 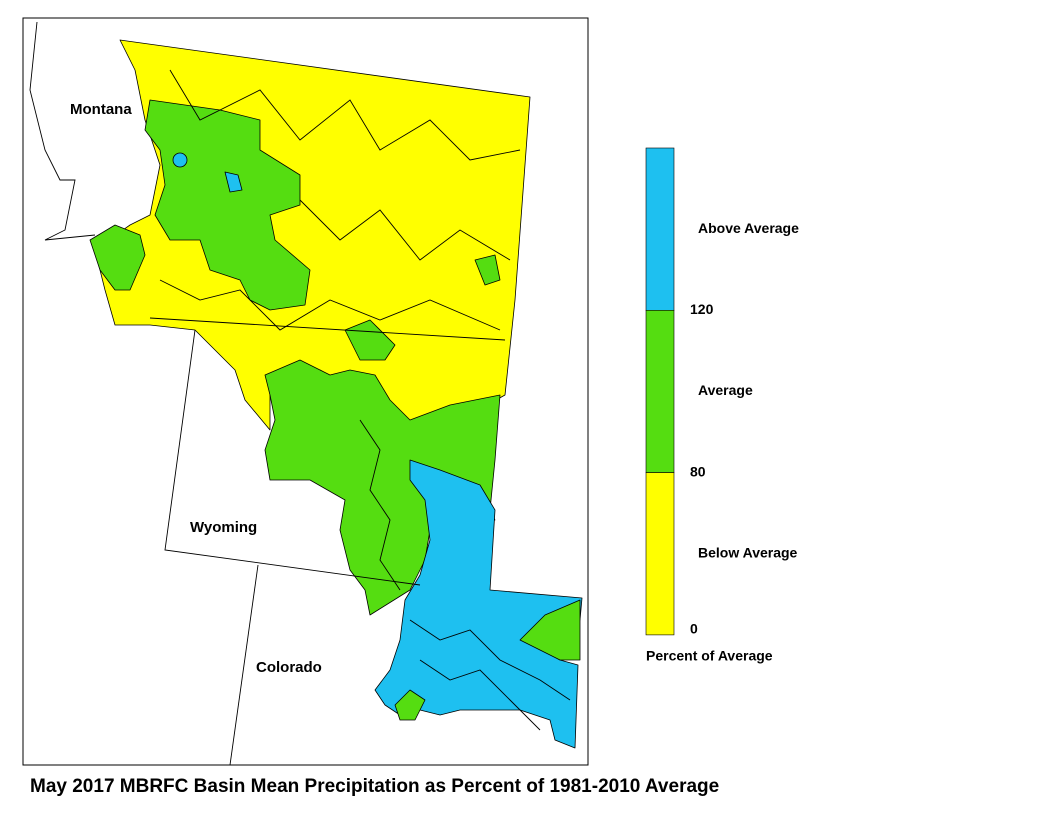 I want to click on legend-label: Average, so click(x=725, y=390).